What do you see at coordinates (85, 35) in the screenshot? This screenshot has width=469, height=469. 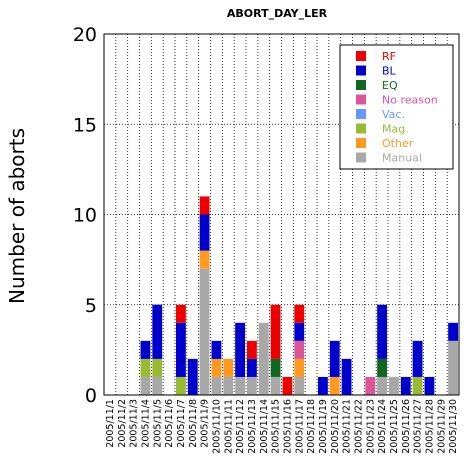 I see `y-tick-label: 20` at bounding box center [85, 35].